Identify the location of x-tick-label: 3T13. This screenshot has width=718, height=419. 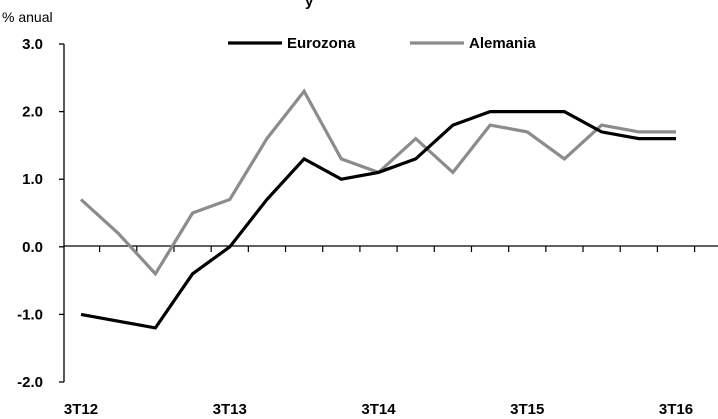
(230, 409).